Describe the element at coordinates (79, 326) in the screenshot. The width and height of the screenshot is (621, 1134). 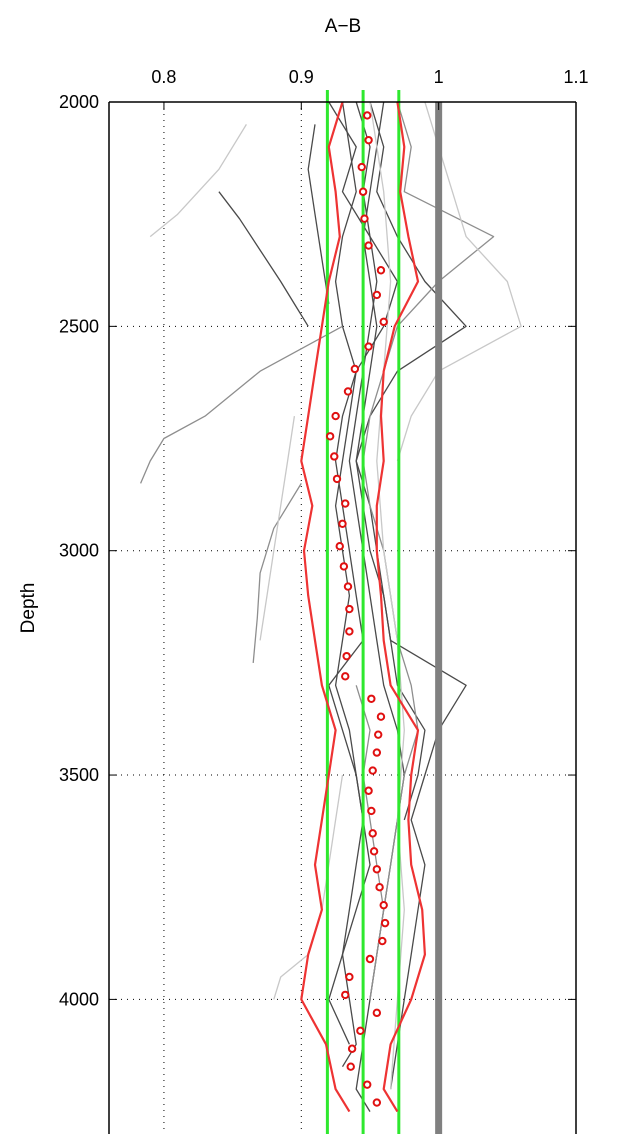
I see `y-tick-label-1: 2500` at that location.